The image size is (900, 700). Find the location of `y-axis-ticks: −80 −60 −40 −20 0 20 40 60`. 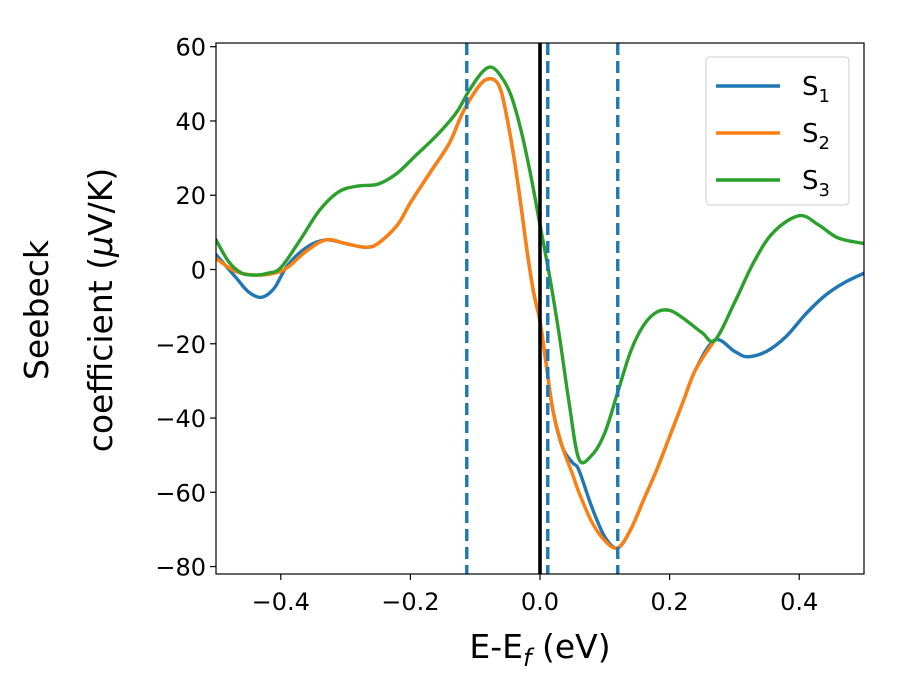

y-axis-ticks: −80 −60 −40 −20 0 20 40 60 is located at coordinates (185, 308).